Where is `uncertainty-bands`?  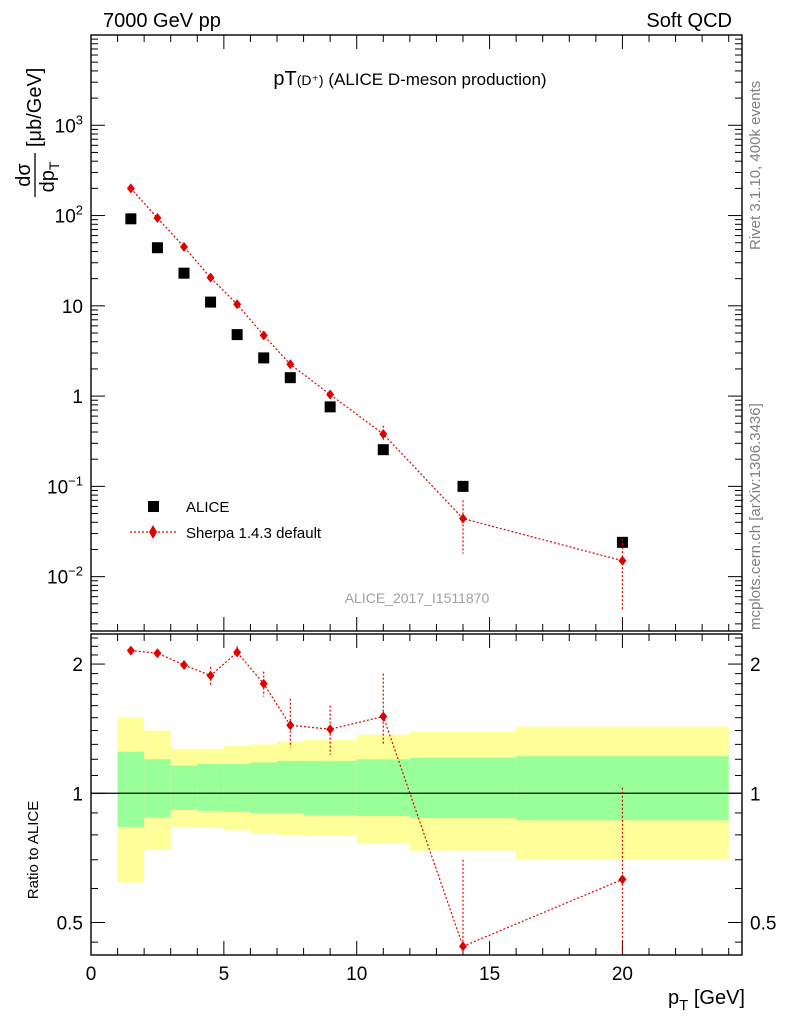
uncertainty-bands is located at coordinates (423, 800).